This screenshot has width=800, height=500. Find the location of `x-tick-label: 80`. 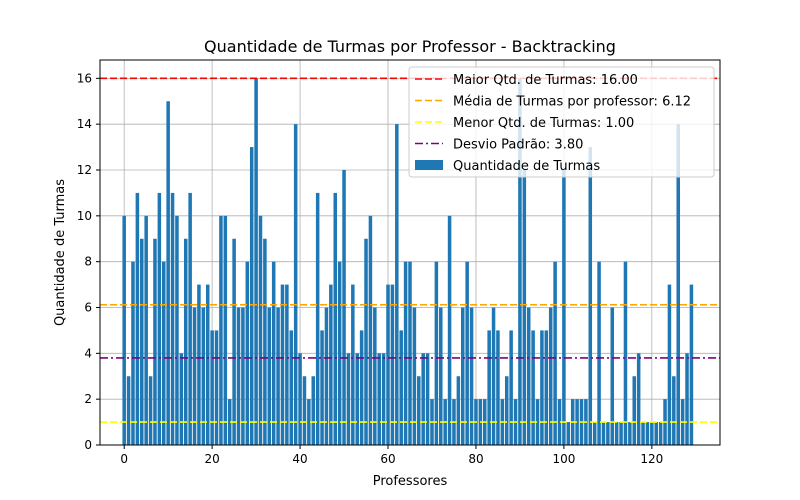

x-tick-label: 80 is located at coordinates (475, 459).